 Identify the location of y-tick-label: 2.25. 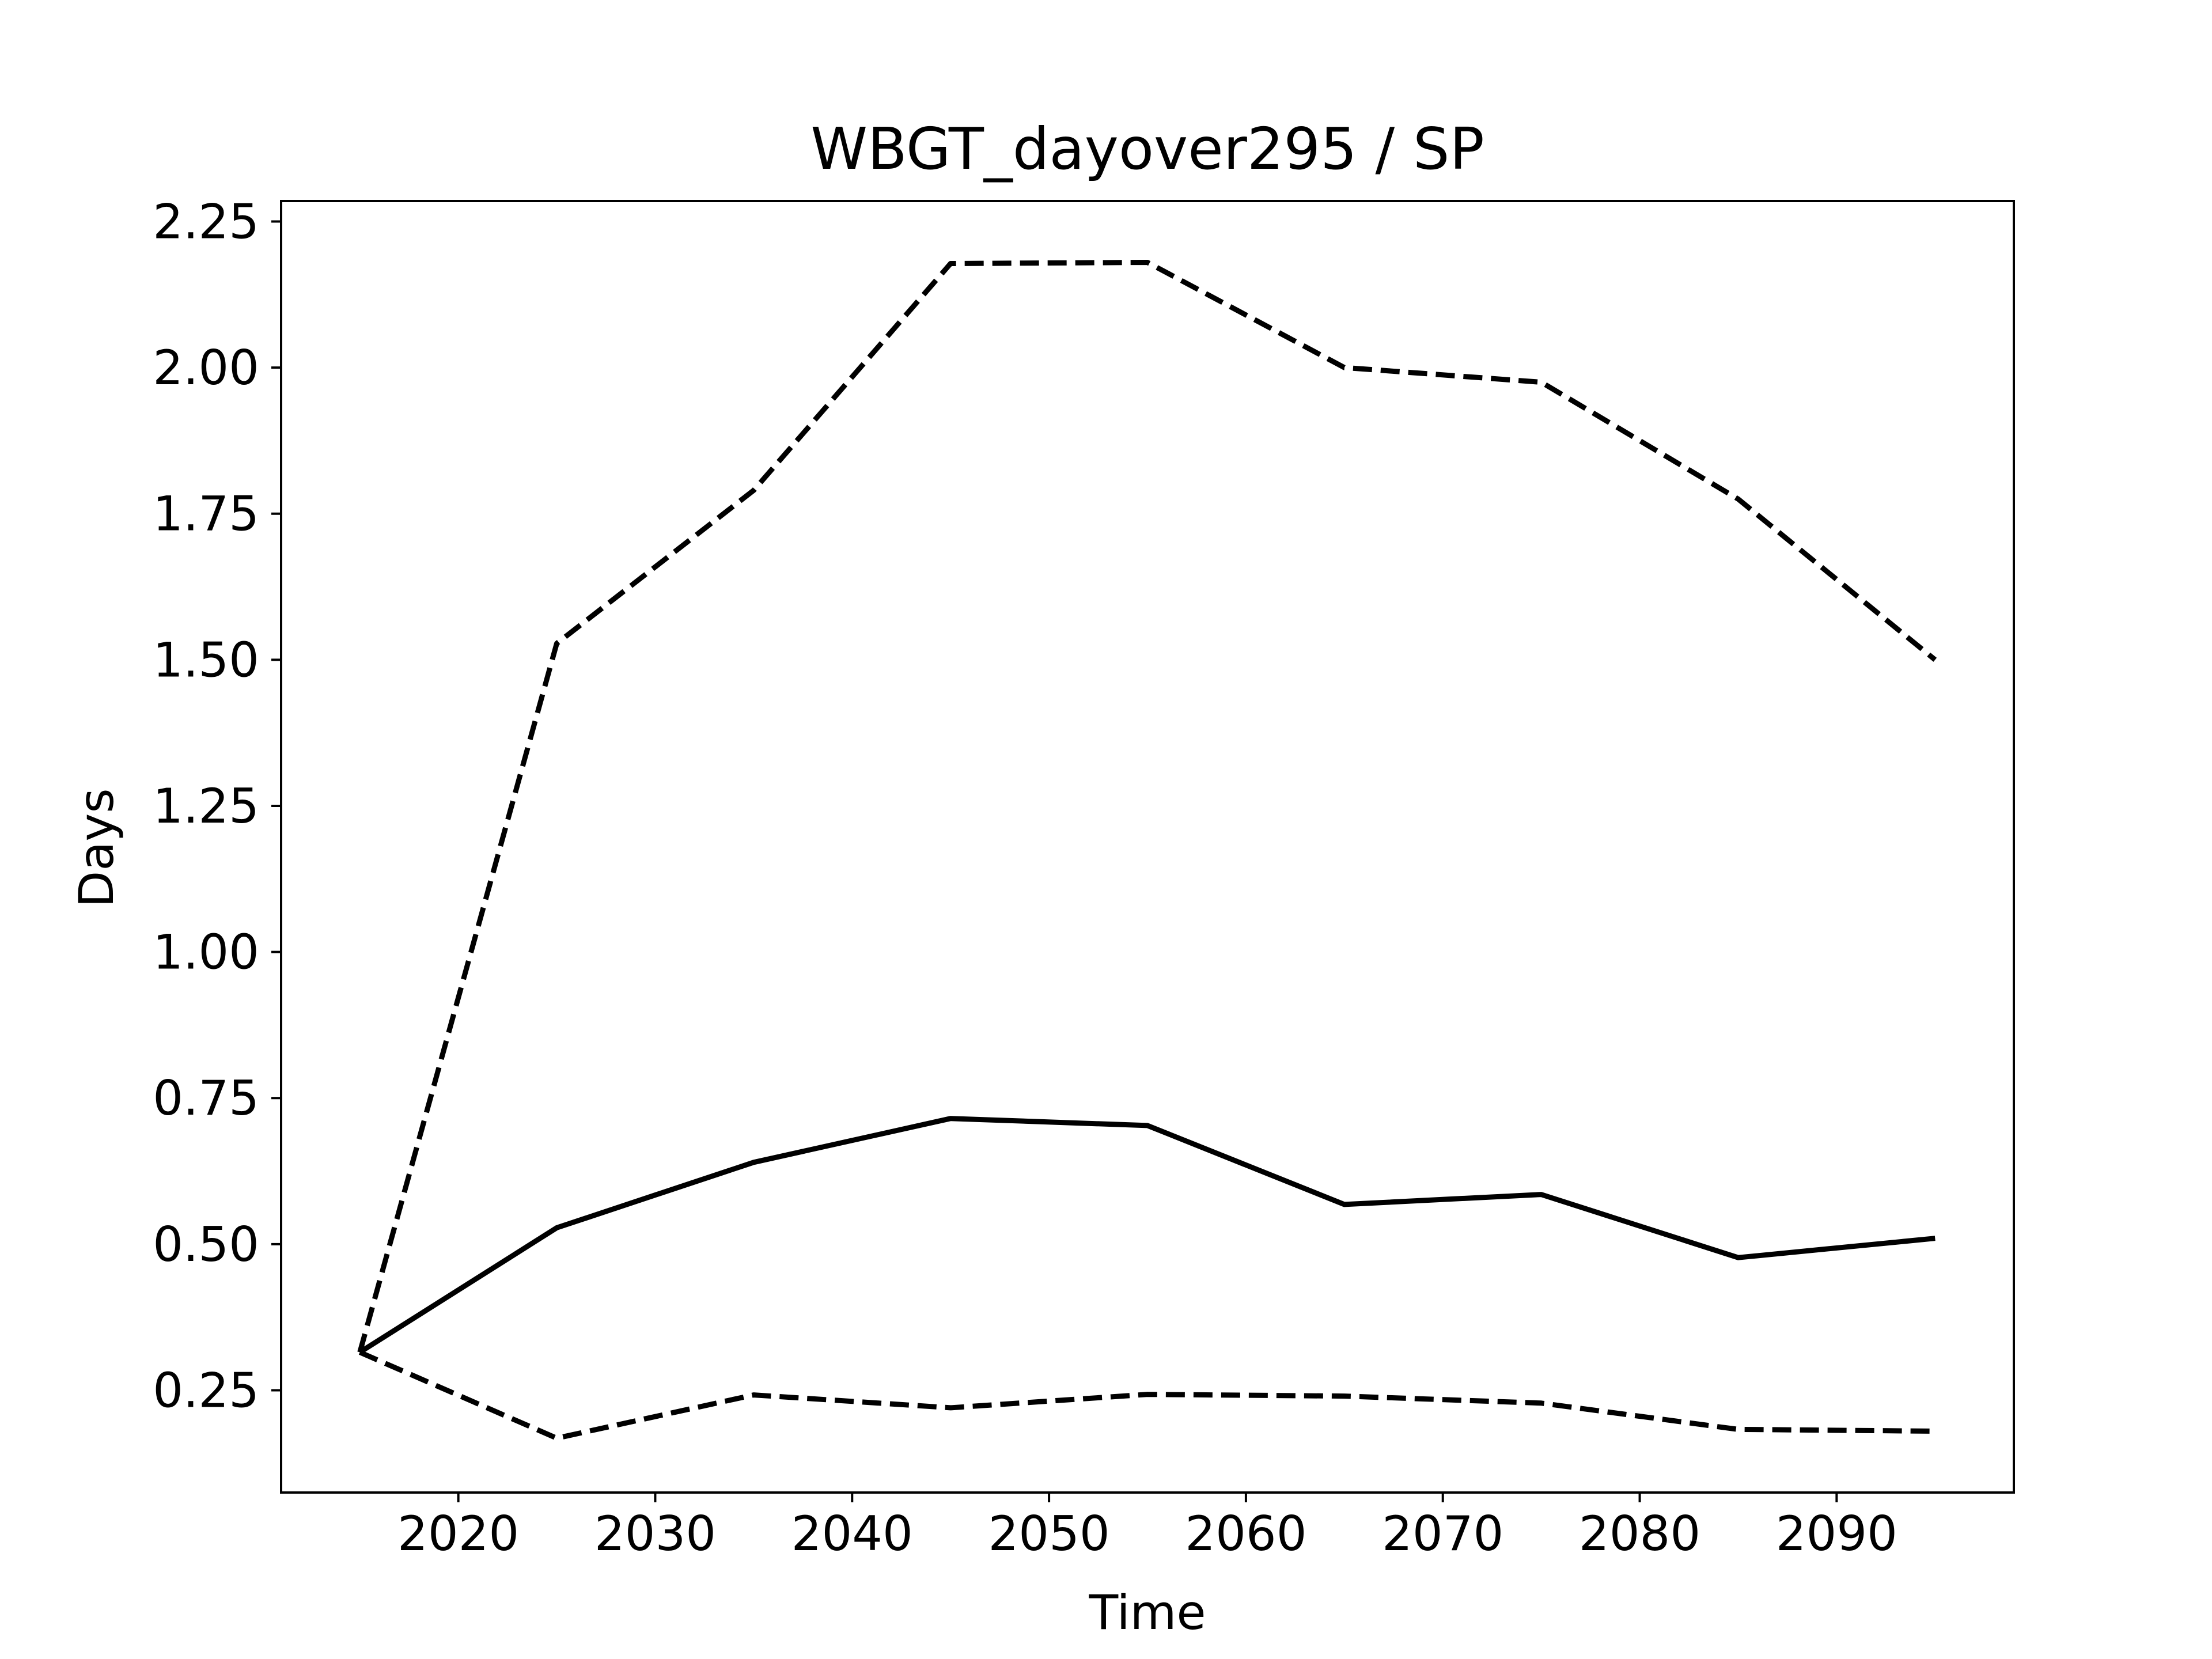
(206, 222).